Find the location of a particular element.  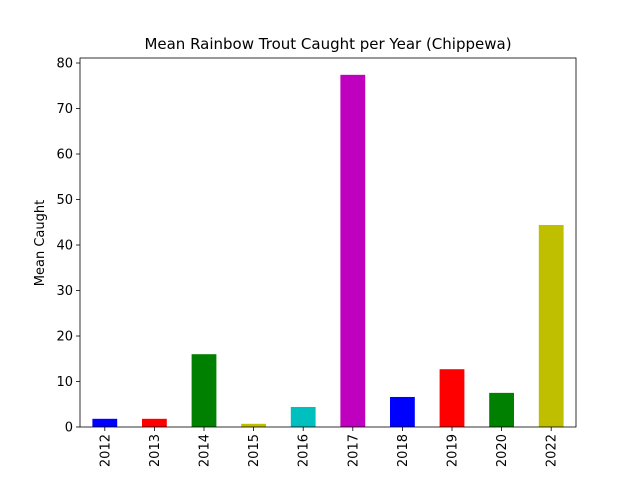

x-tick-label: 2022 is located at coordinates (552, 450).